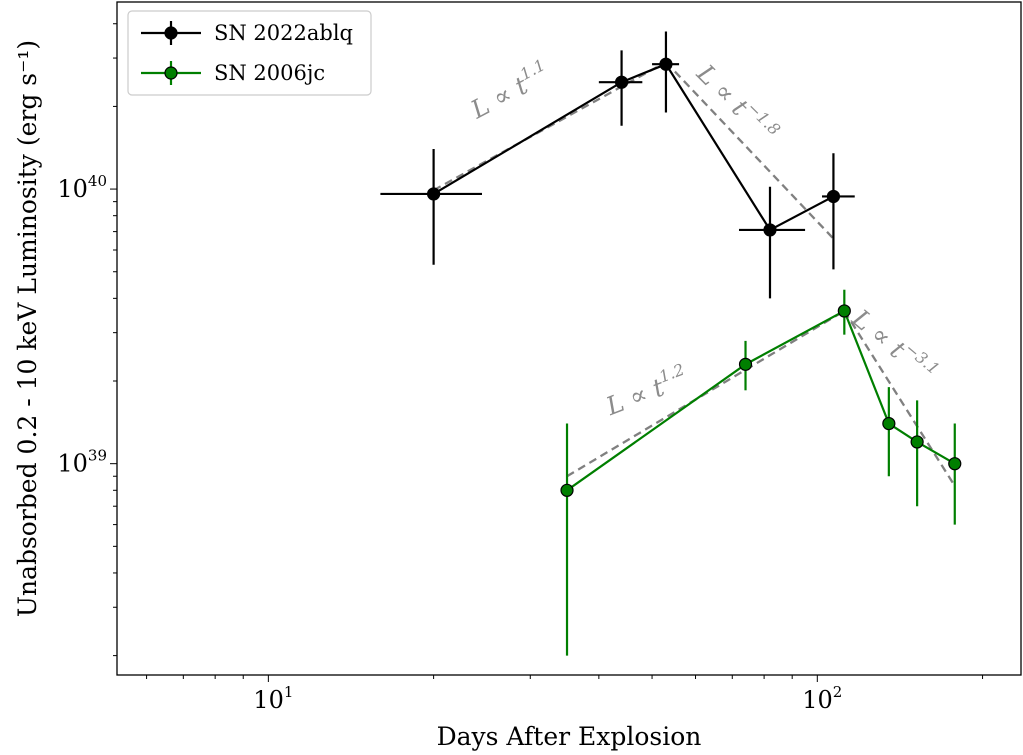 The image size is (1023, 755). What do you see at coordinates (894, 344) in the screenshot?
I see `fit-annotation: L ∝ t−3.1` at bounding box center [894, 344].